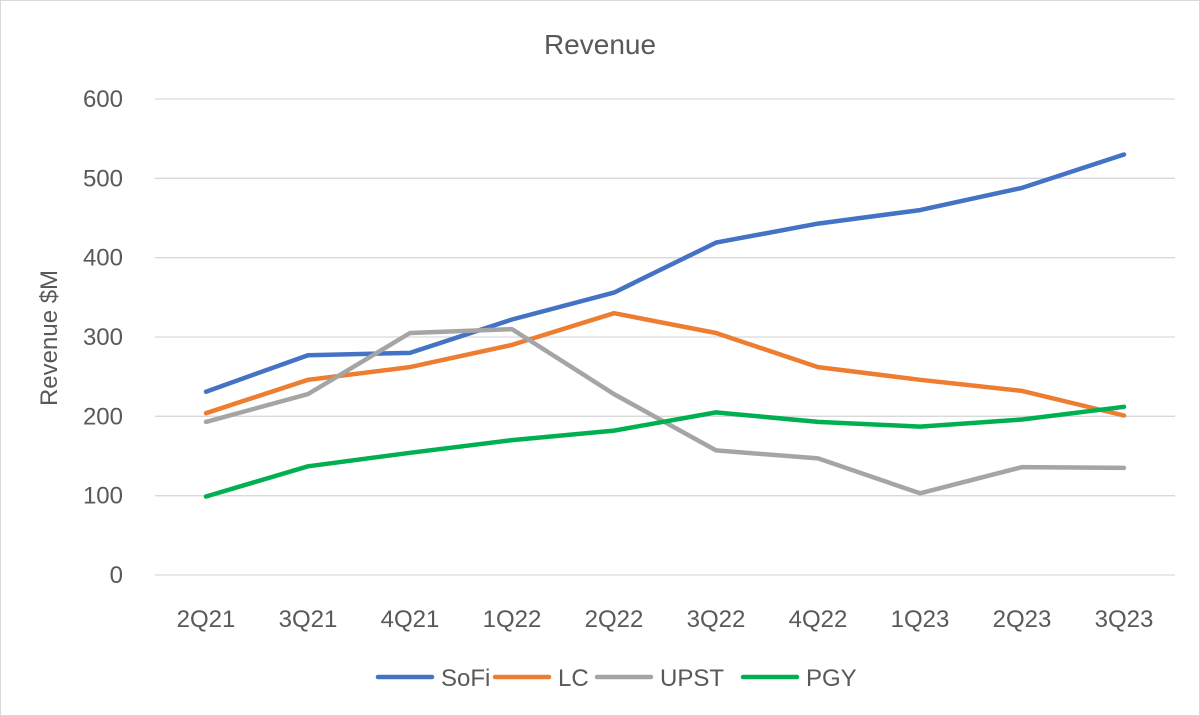  What do you see at coordinates (116, 575) in the screenshot?
I see `y-tick-label: 0` at bounding box center [116, 575].